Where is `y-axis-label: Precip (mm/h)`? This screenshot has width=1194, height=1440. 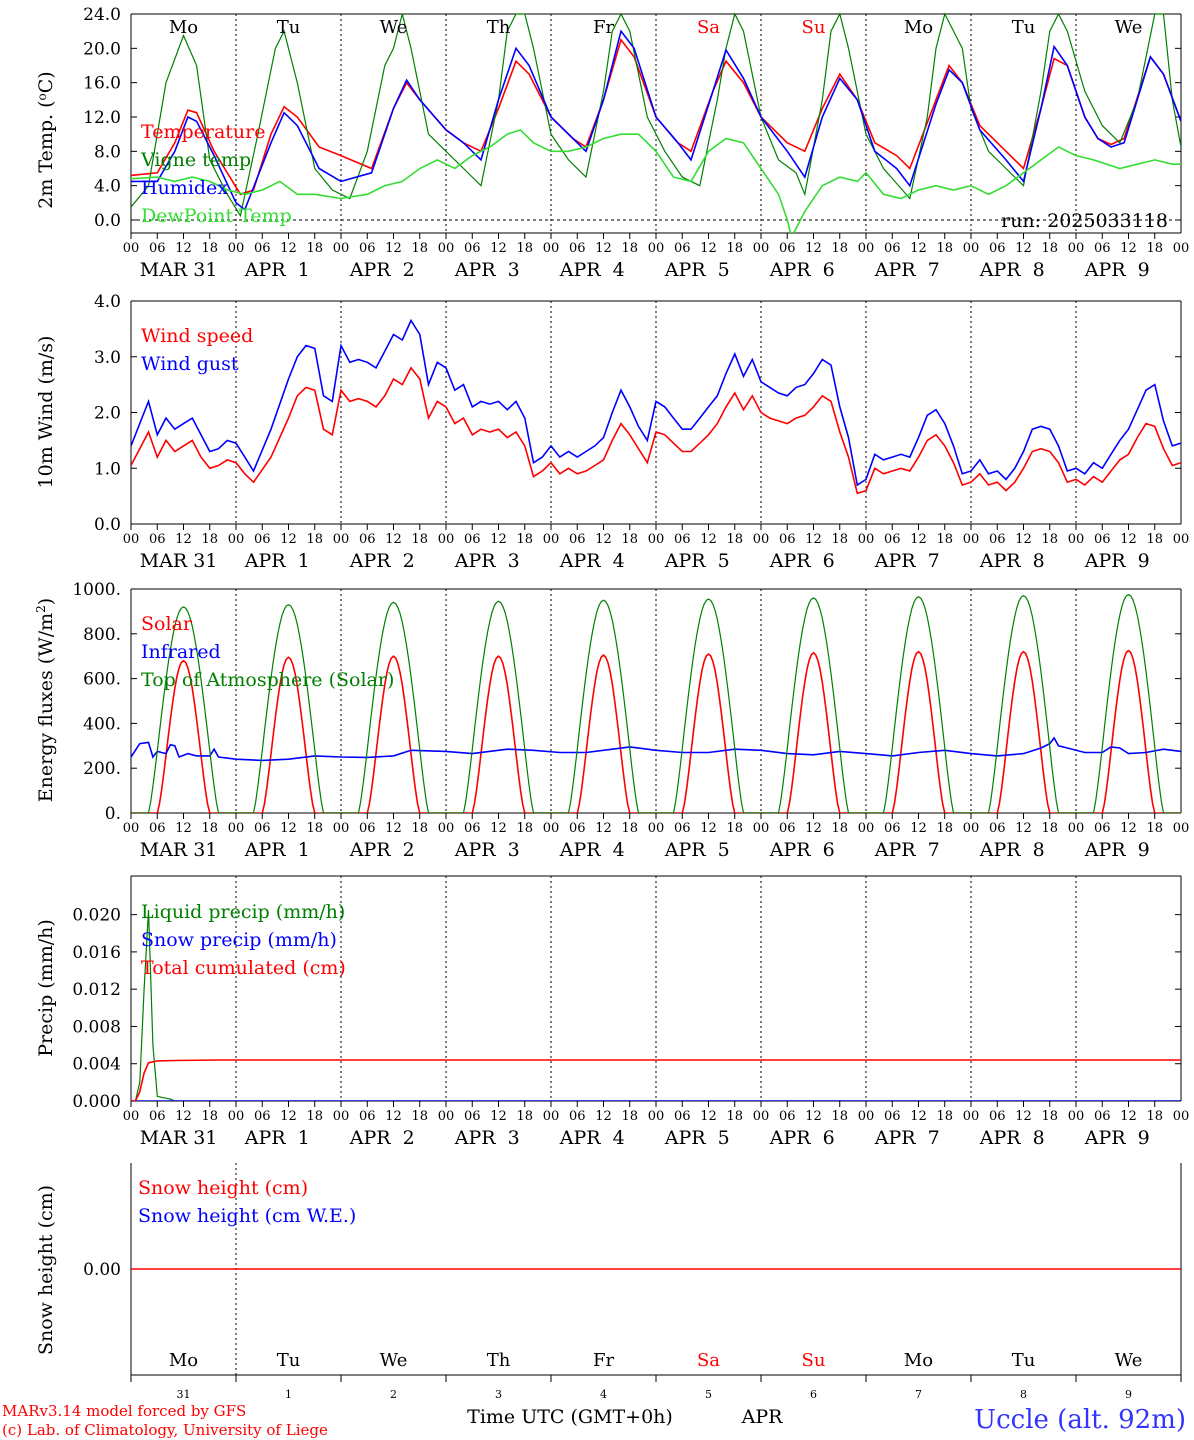 y-axis-label: Precip (mm/h) is located at coordinates (46, 988).